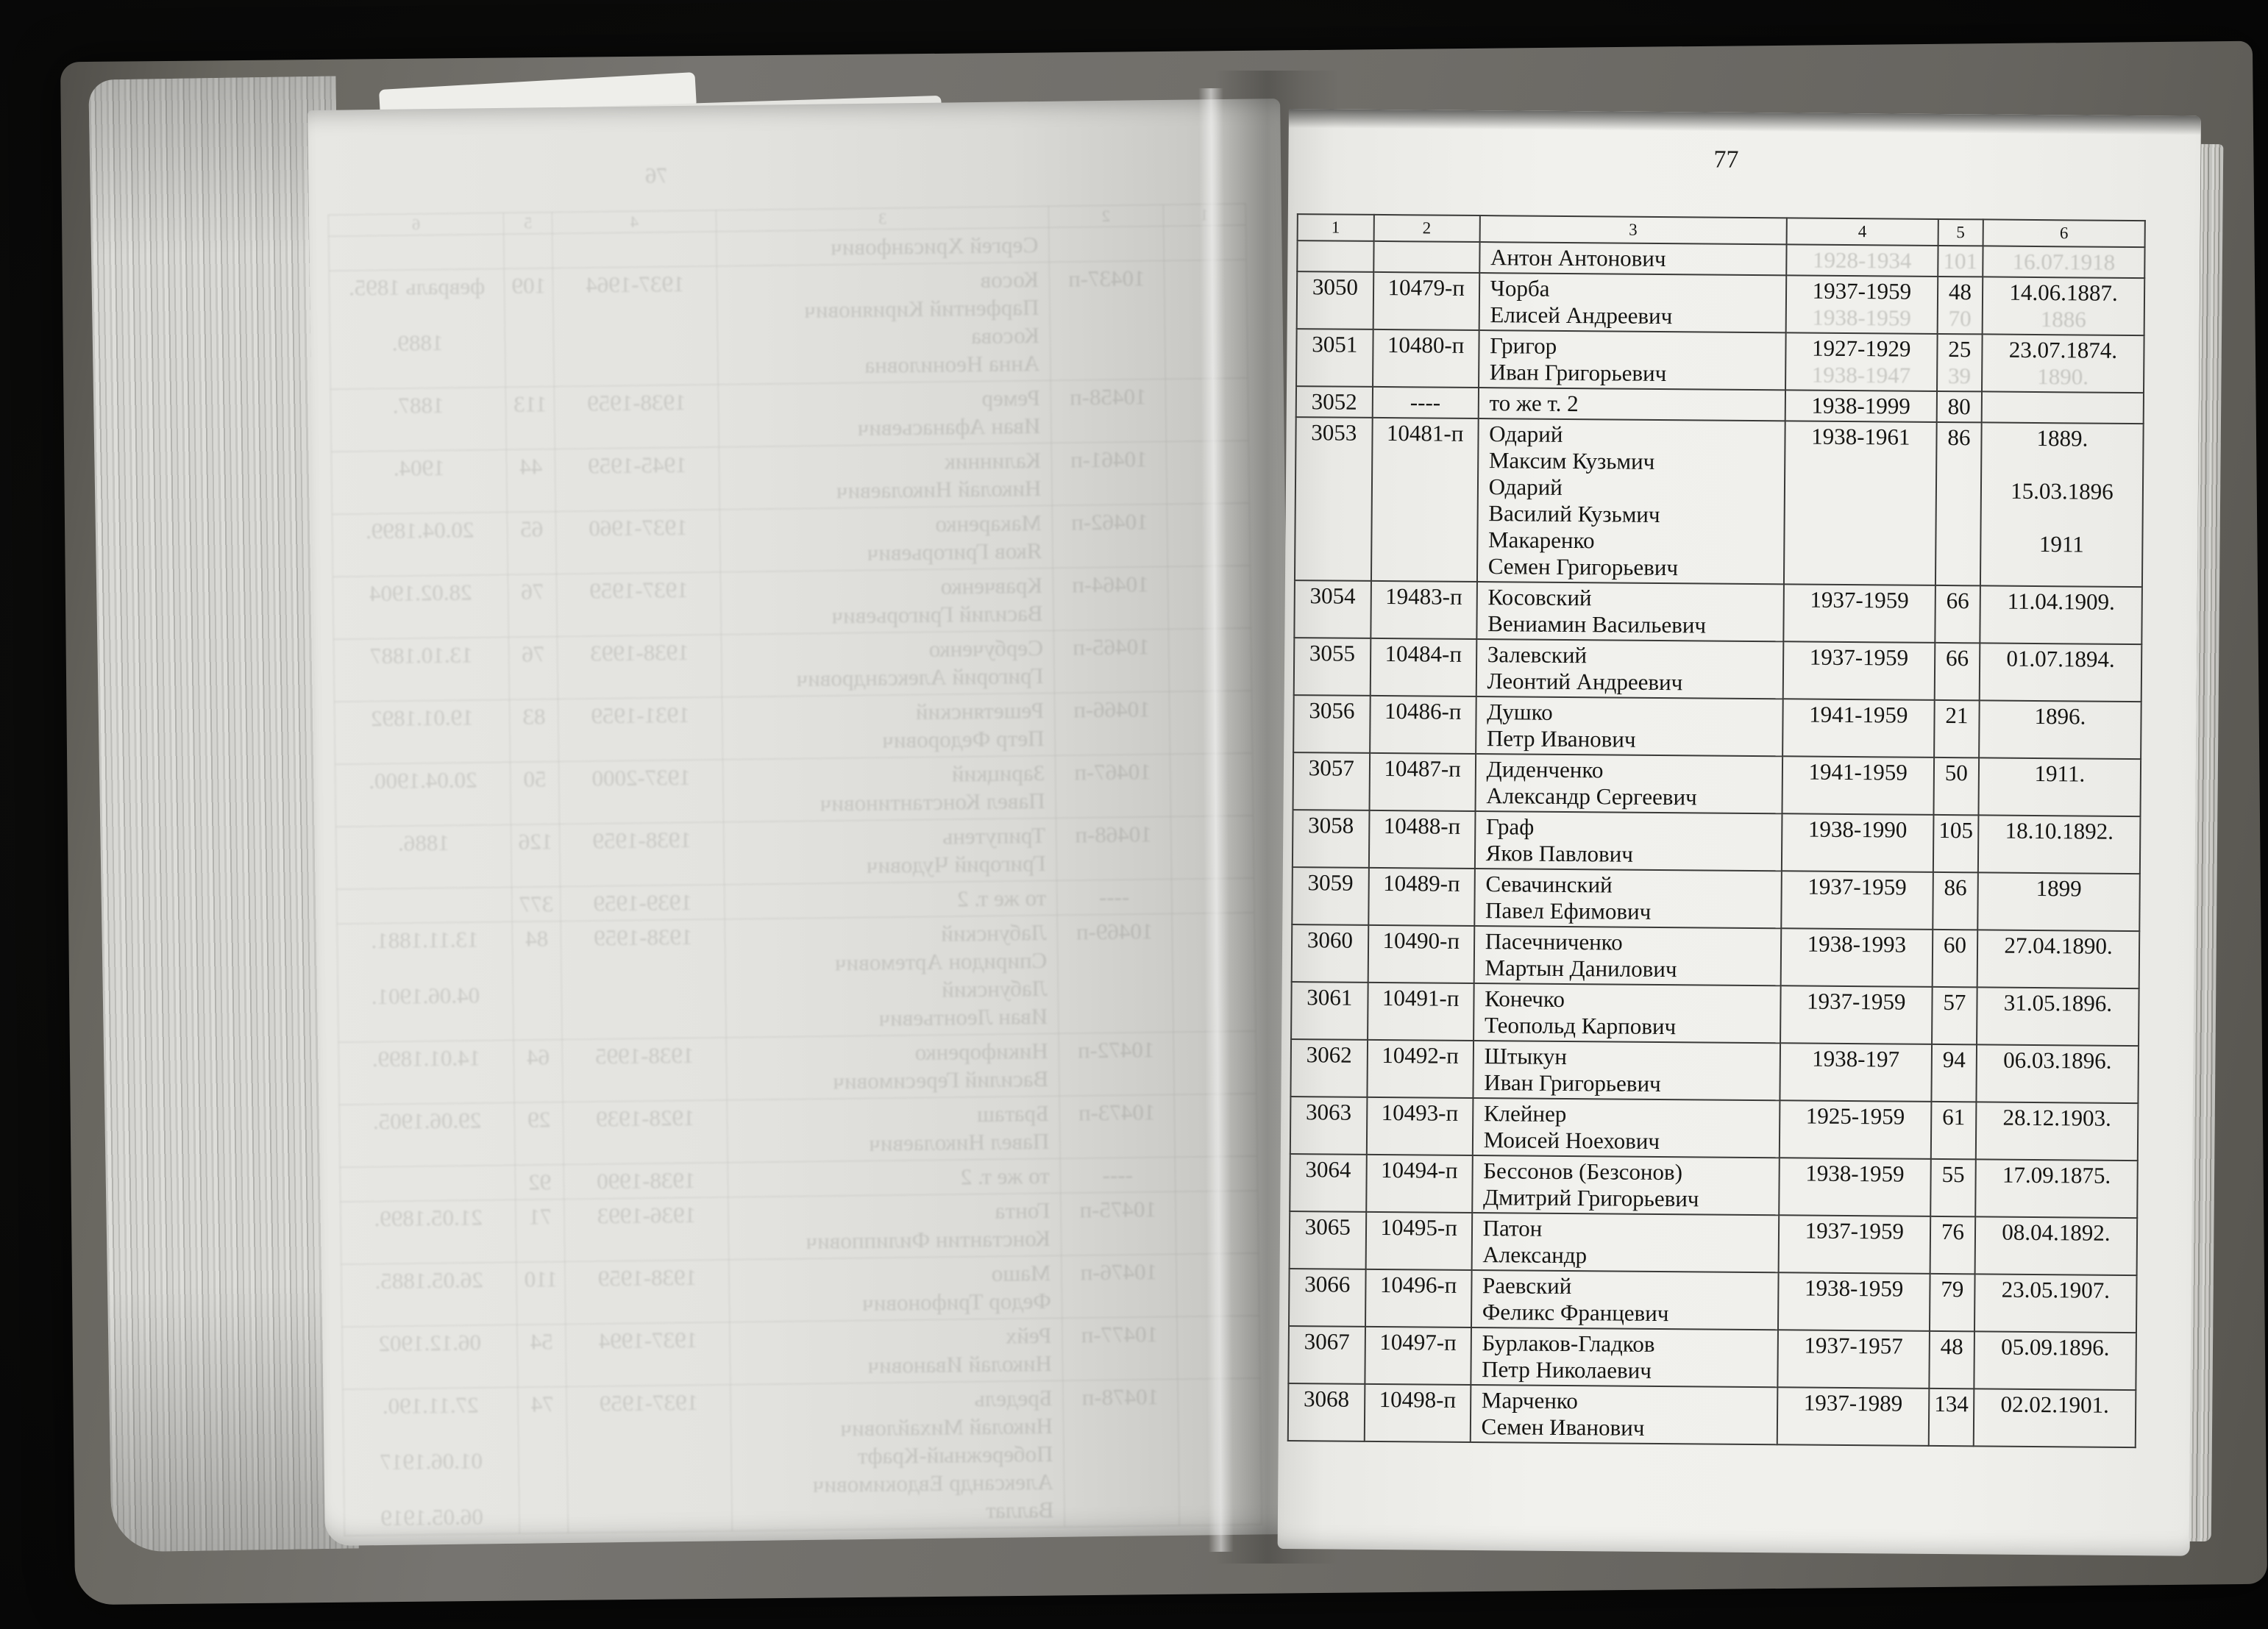 The height and width of the screenshot is (1629, 2268). I want to click on file-number-cell: 10473-п, so click(1117, 1126).